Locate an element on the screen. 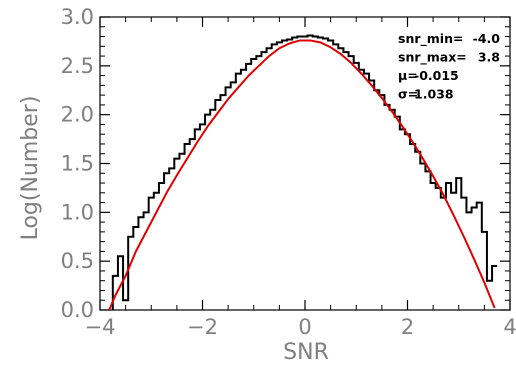 The width and height of the screenshot is (516, 367). stats-annotation: snr_min= -4.0 snr_max= 3.8 μ=-0.015 σ=1.038 is located at coordinates (449, 66).